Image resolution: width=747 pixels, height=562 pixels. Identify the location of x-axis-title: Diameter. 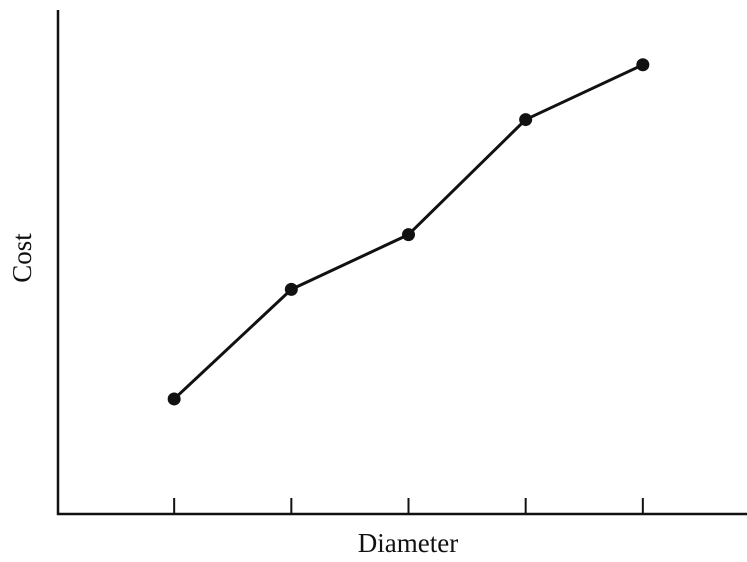
(408, 543).